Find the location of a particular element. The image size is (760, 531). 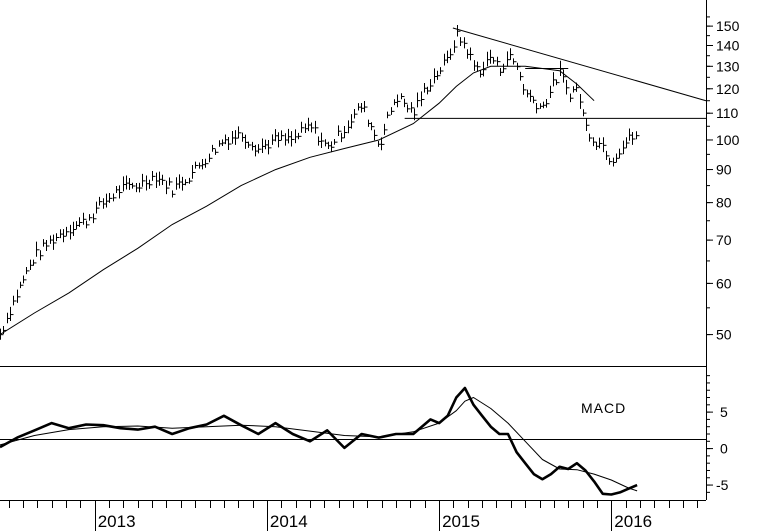

year-label-2013: 2013 is located at coordinates (117, 521).